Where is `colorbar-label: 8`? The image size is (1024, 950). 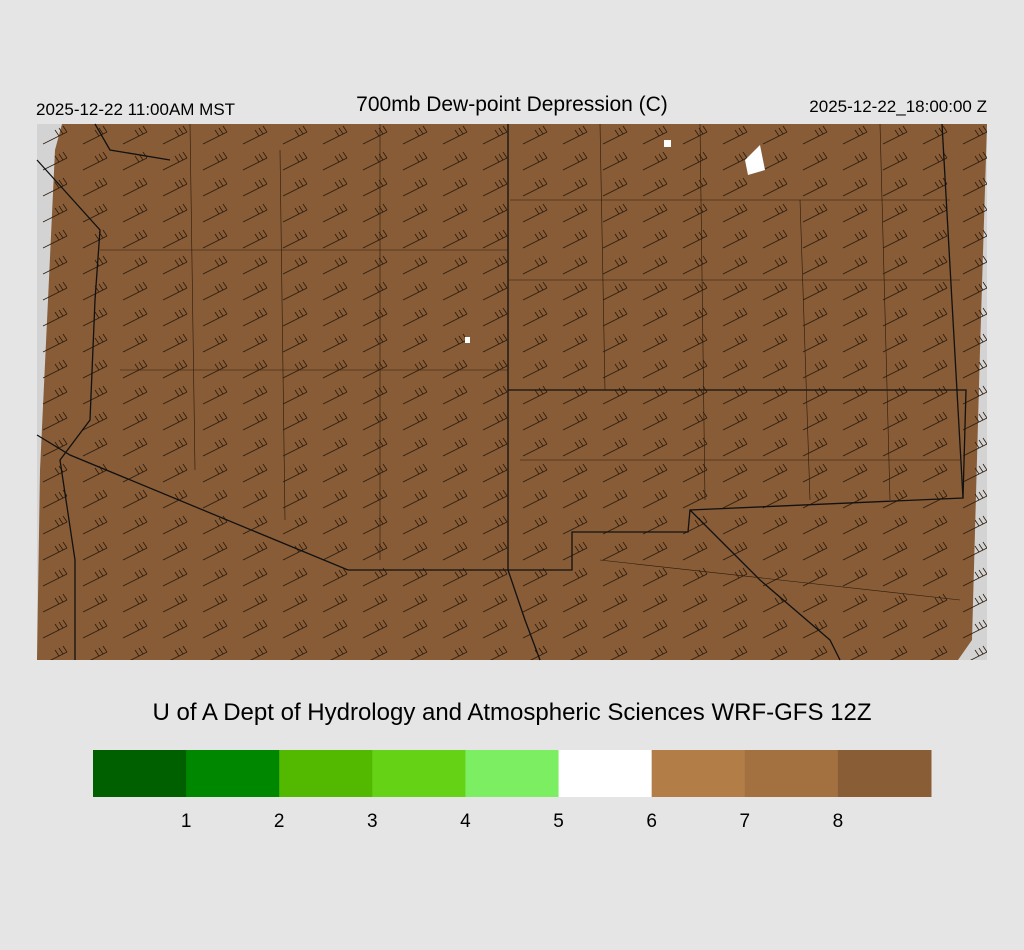
colorbar-label: 8 is located at coordinates (838, 821).